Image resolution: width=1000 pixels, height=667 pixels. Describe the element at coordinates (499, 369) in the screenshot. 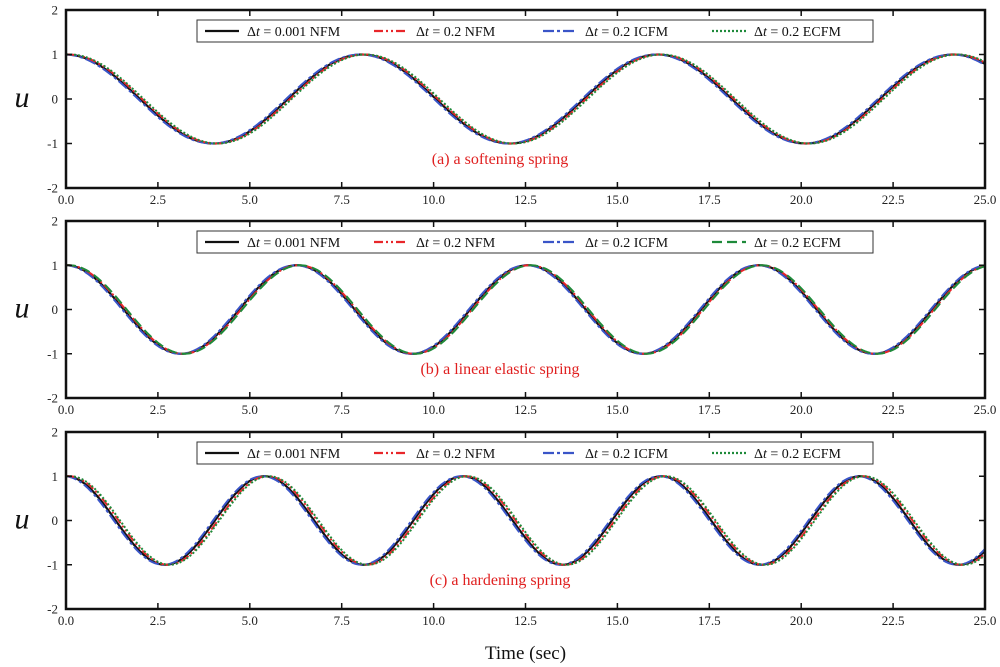

I see `panel-annotation: (b) a linear elastic spring` at that location.